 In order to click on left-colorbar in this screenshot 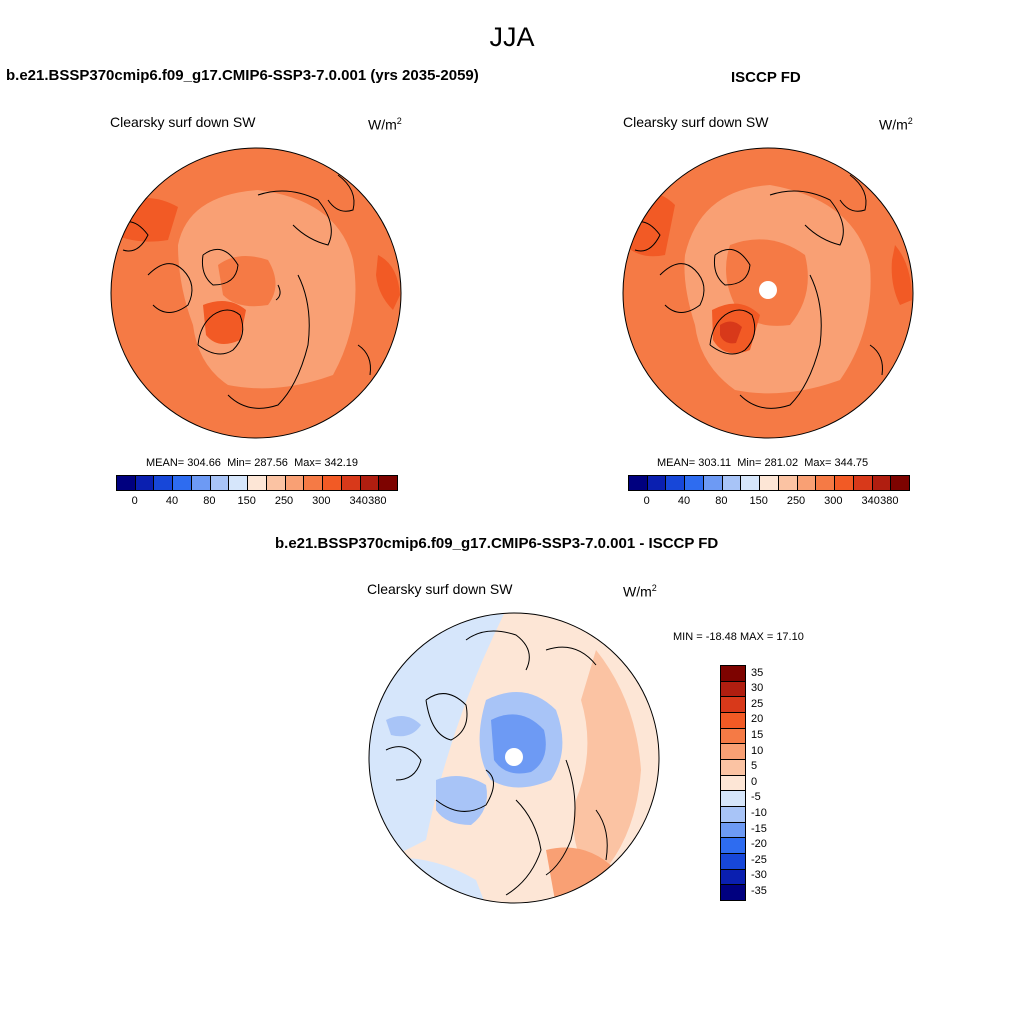, I will do `click(257, 483)`.